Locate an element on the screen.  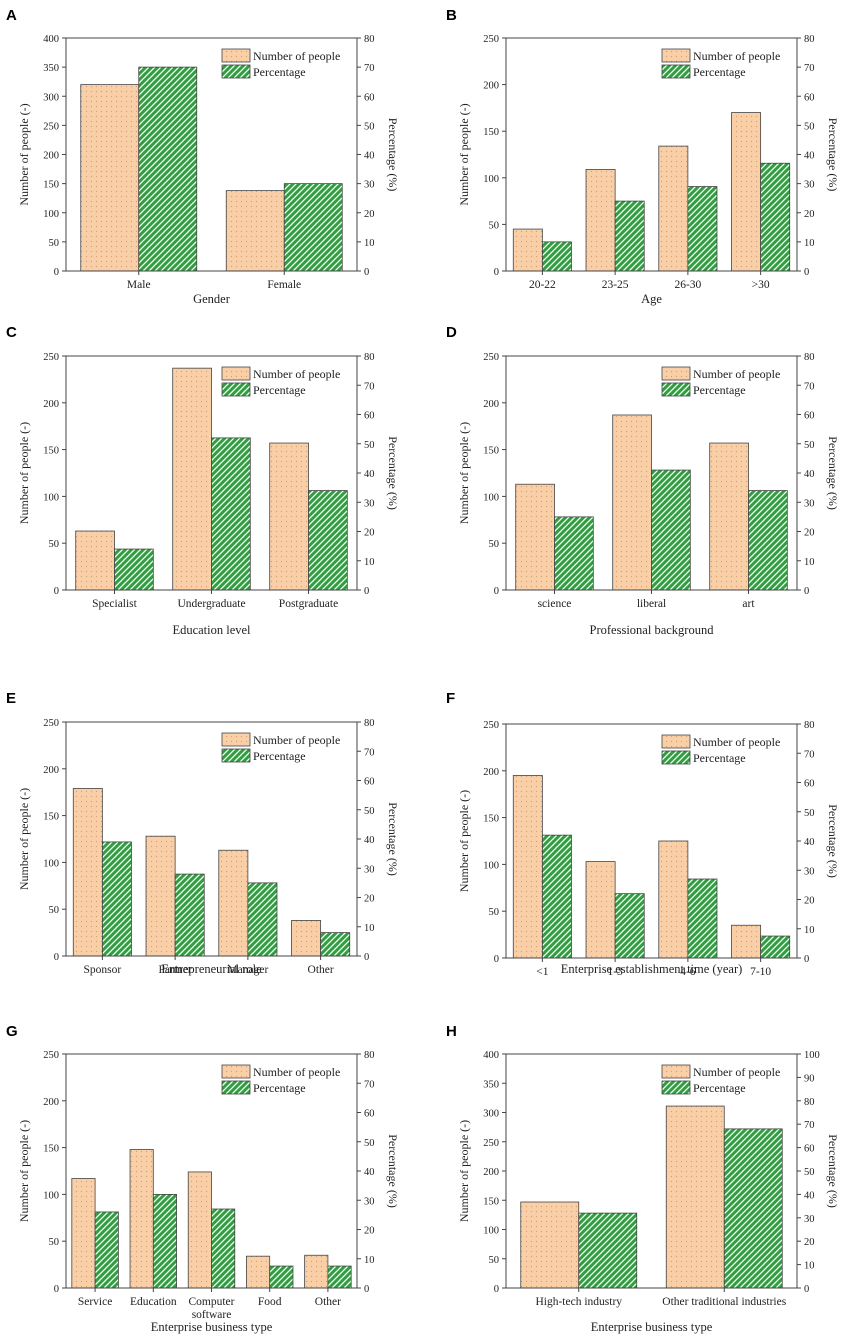
x-axis-title: Education level is located at coordinates (211, 630).